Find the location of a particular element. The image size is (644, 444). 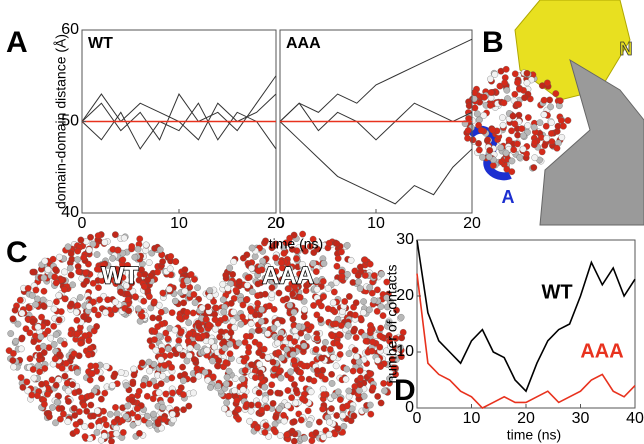

annotation: AAA is located at coordinates (601, 351).